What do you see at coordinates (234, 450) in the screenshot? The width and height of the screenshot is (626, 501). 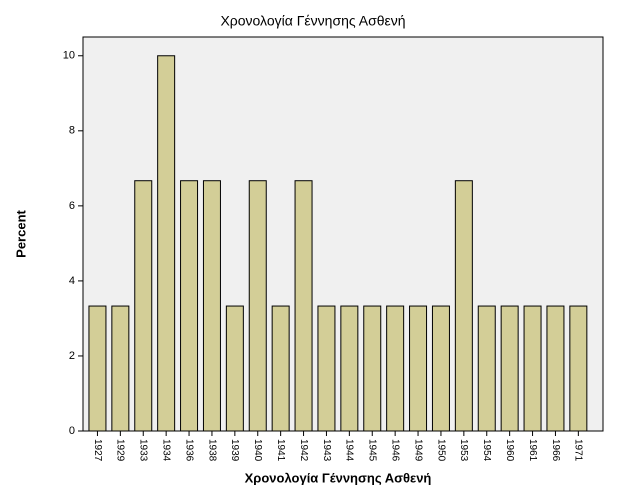 I see `x-tick-label: 1939` at bounding box center [234, 450].